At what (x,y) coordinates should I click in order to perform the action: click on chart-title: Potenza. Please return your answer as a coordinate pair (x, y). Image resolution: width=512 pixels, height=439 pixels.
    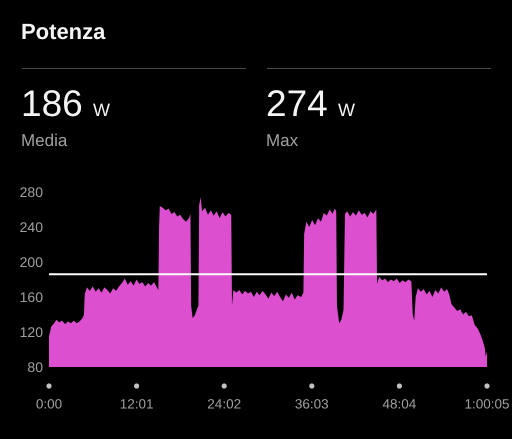
    Looking at the image, I should click on (63, 31).